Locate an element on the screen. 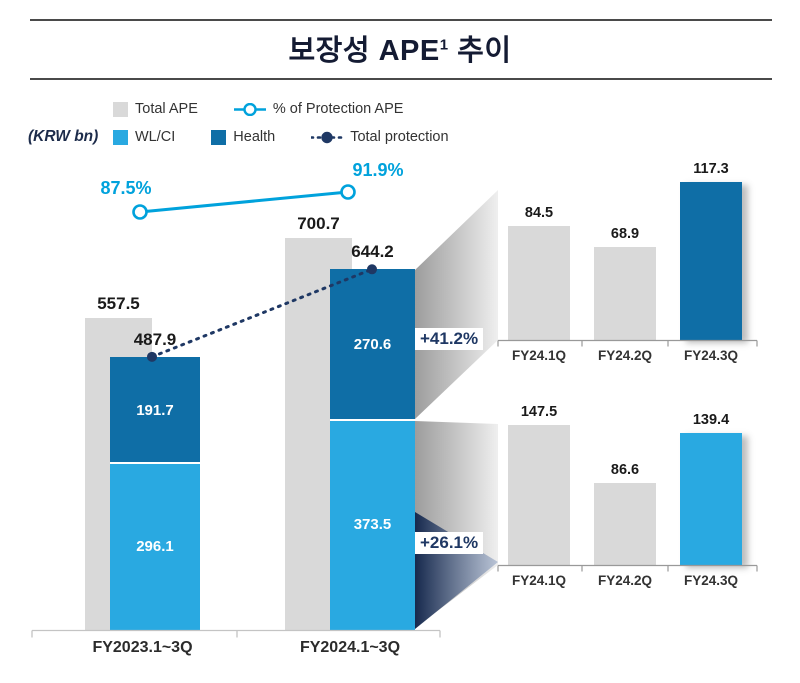 This screenshot has height=683, width=800. title-footnote-marker: 1 is located at coordinates (444, 45).